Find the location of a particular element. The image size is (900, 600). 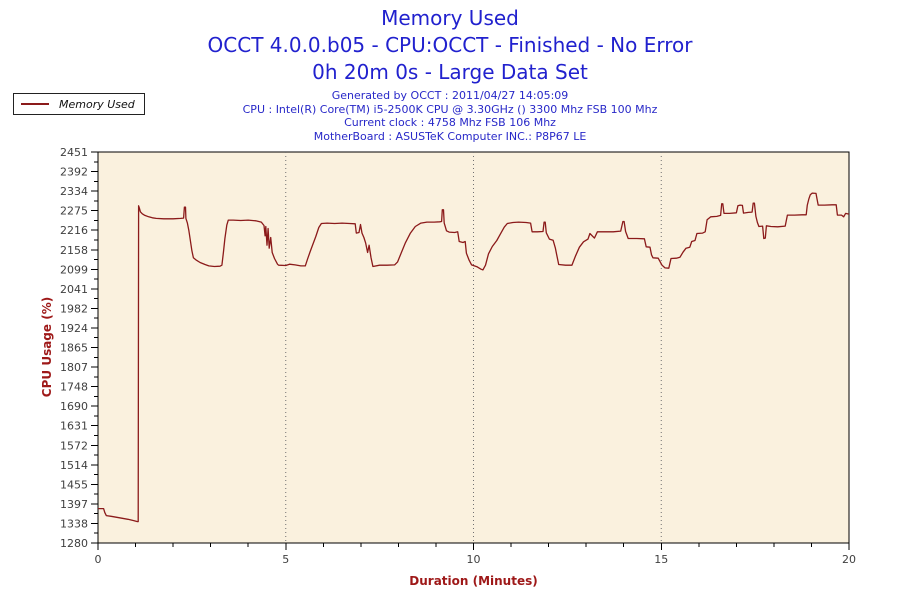

y-tick-label: 2099 is located at coordinates (74, 269).